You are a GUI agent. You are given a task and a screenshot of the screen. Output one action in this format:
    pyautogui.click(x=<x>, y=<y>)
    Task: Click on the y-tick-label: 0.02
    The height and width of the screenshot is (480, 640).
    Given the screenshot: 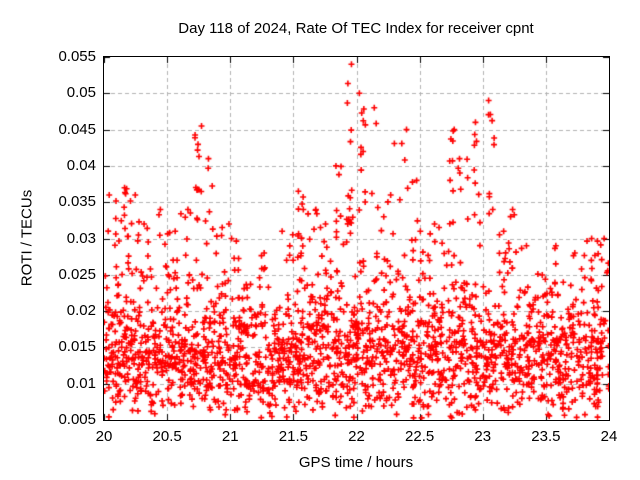 What is the action you would take?
    pyautogui.click(x=81, y=311)
    